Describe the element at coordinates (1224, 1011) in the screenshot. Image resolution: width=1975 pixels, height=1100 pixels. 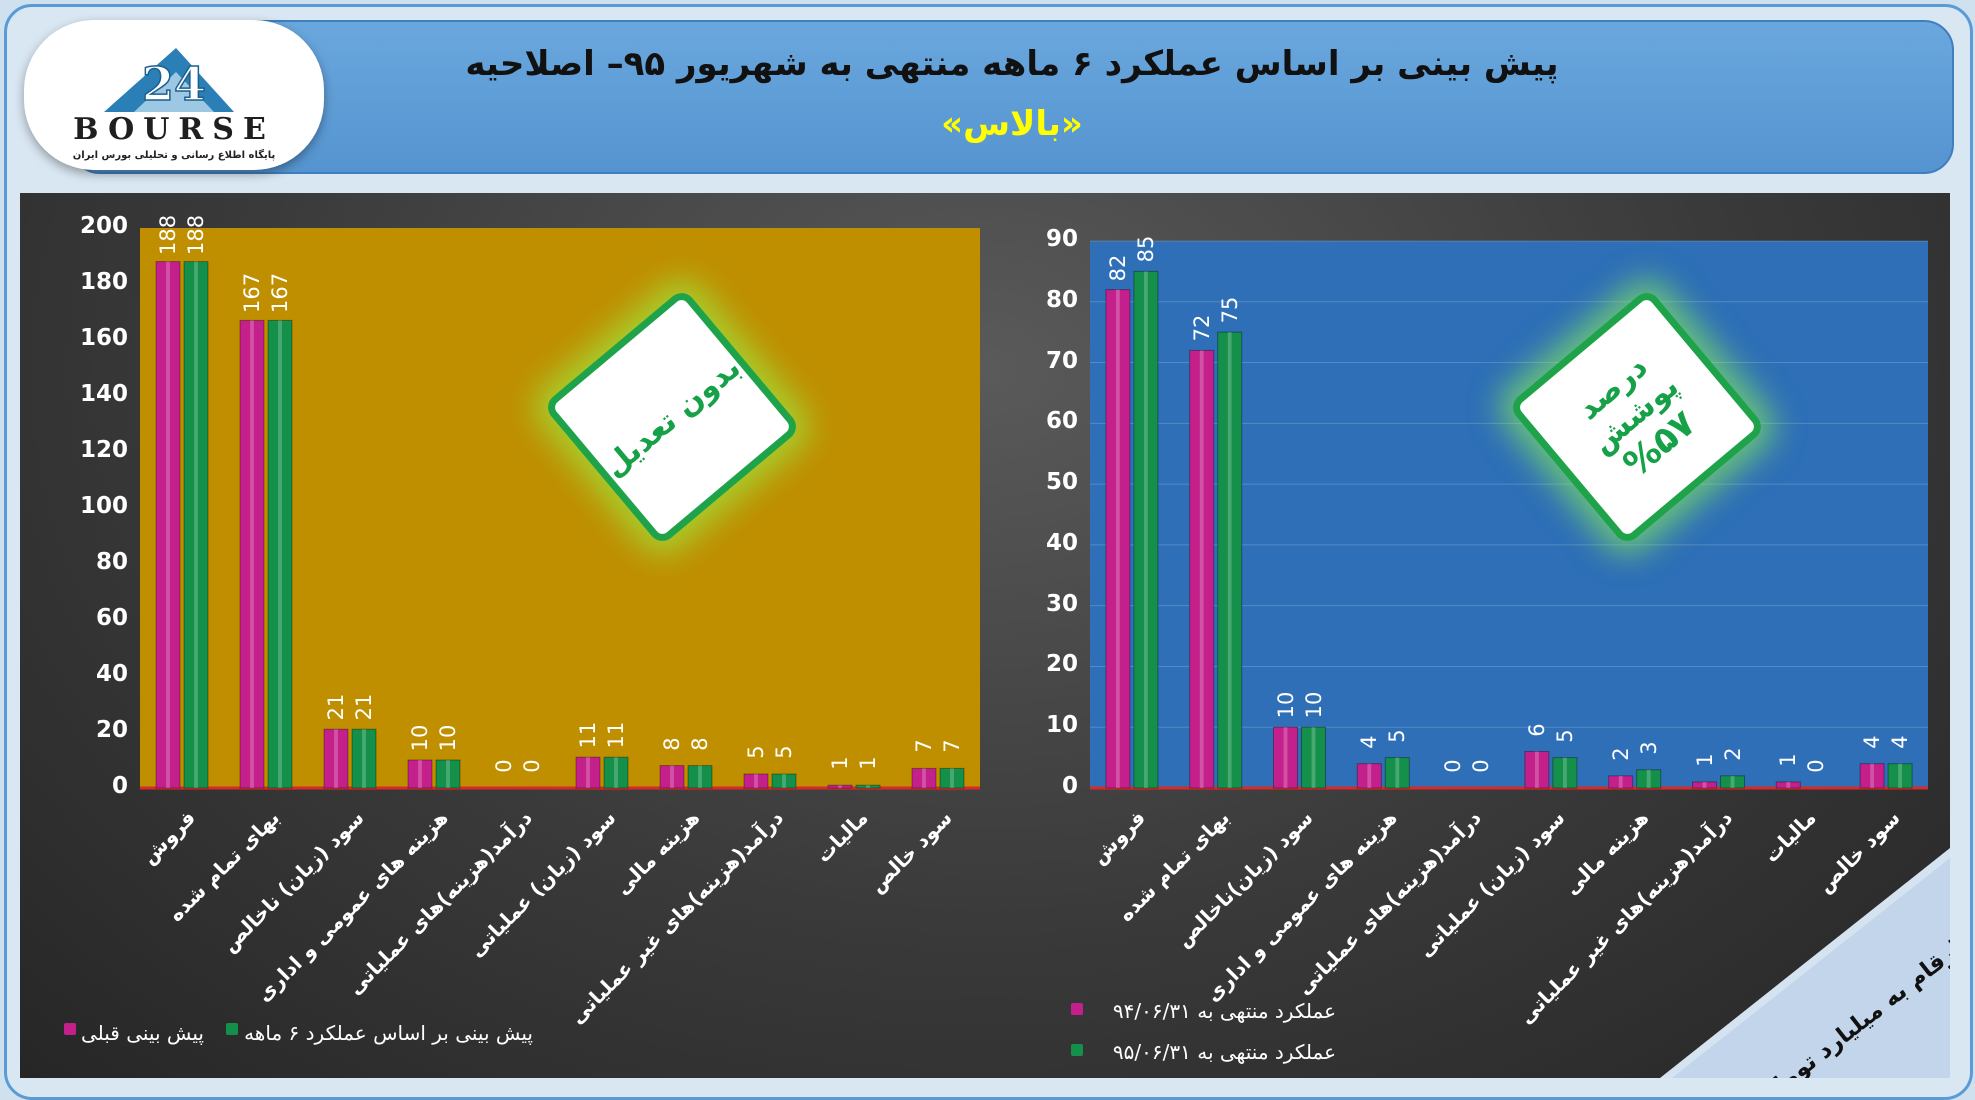
I see `legend-label-94: عملکرد منتهی به ۹۴/۰۶/۳۱` at that location.